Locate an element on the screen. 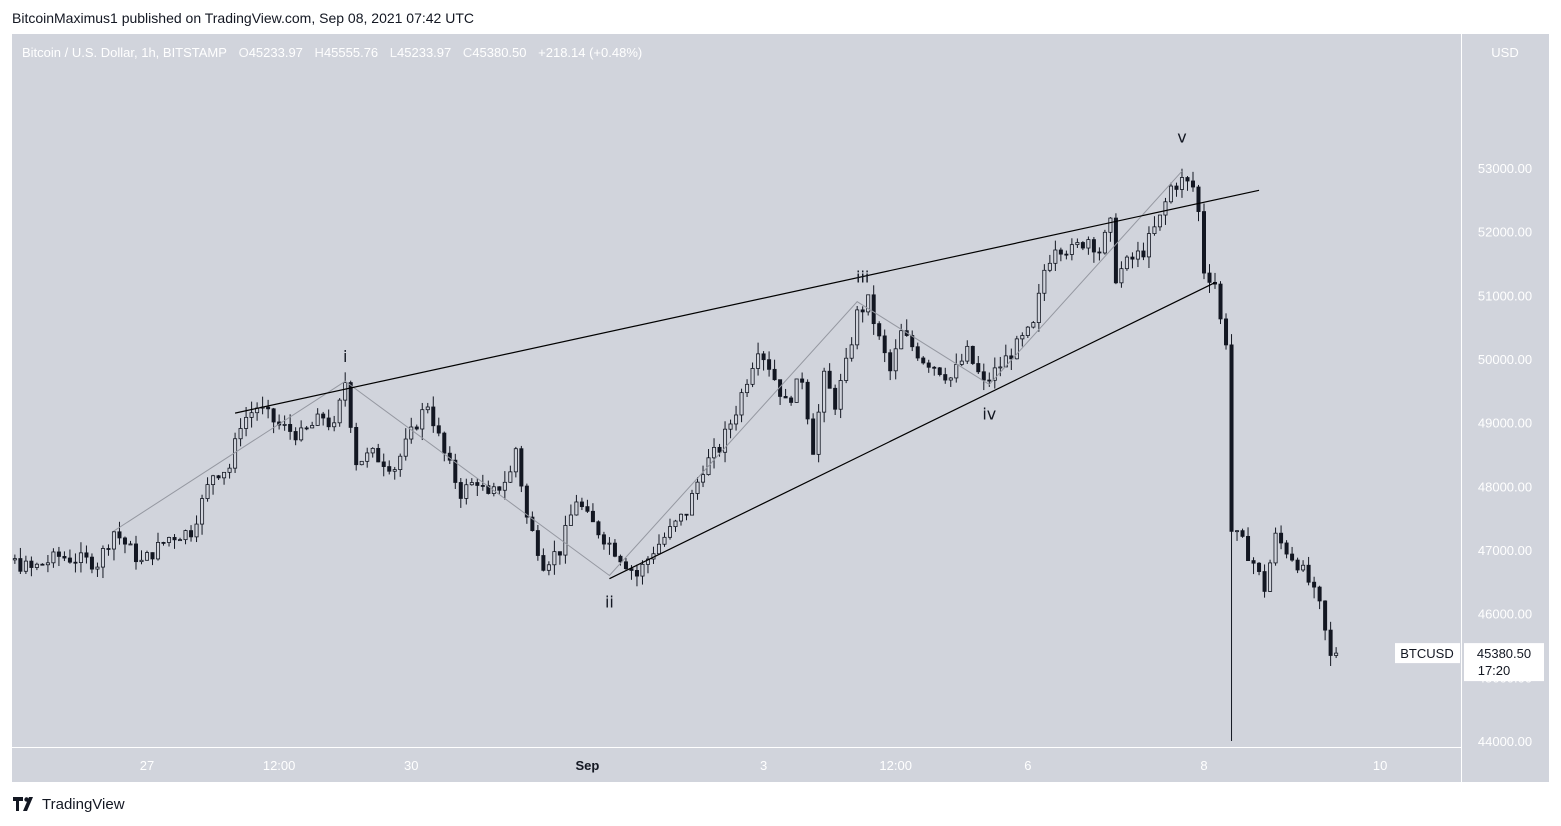  tradingview-logo-text: TradingView is located at coordinates (83, 804).